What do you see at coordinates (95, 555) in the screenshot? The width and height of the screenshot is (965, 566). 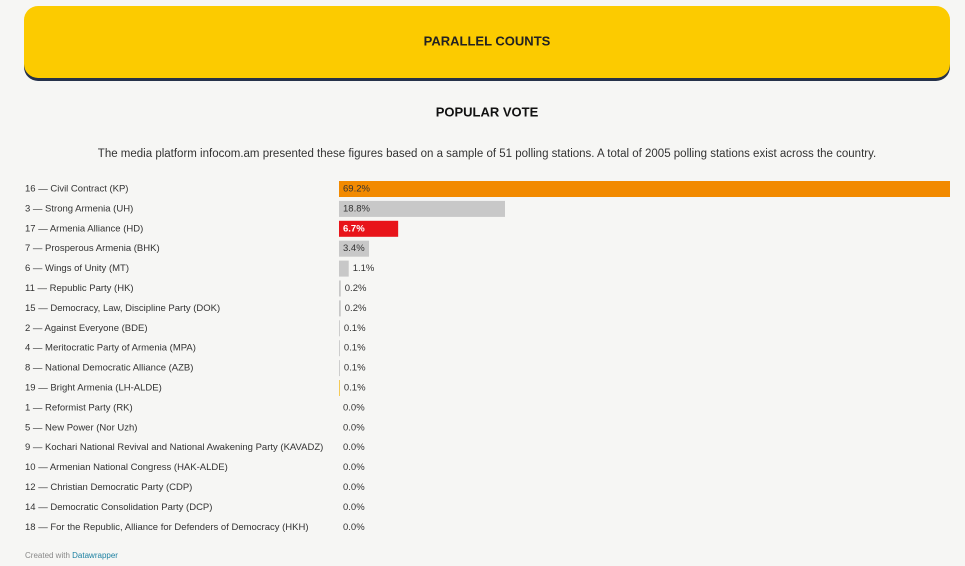 I see `credit-link: Datawrapper` at bounding box center [95, 555].